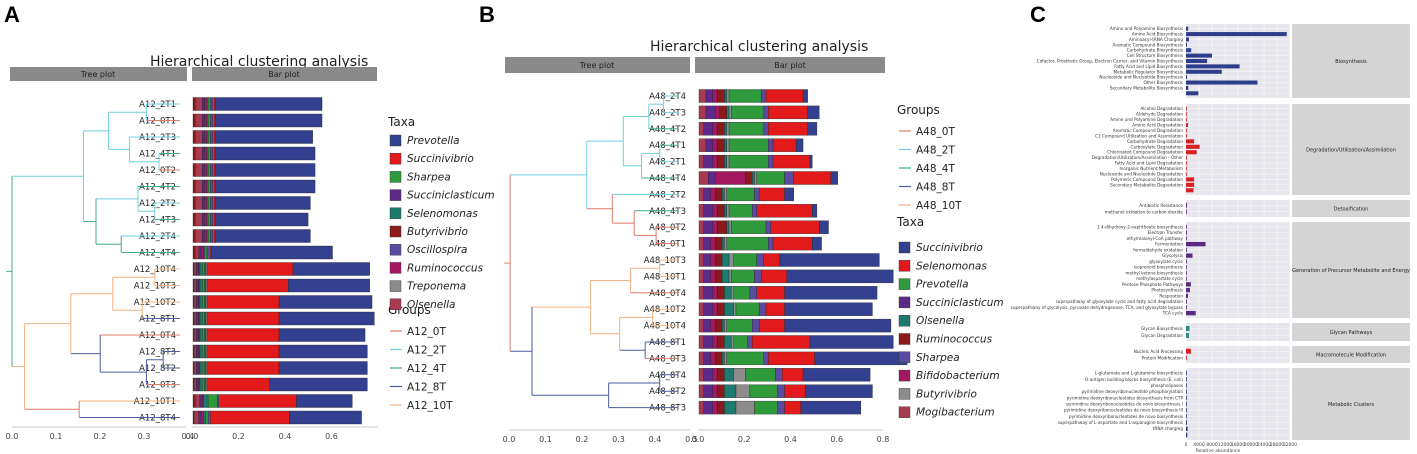 This screenshot has width=1417, height=454. I want to click on bar-tick-label: 0.8, so click(883, 439).